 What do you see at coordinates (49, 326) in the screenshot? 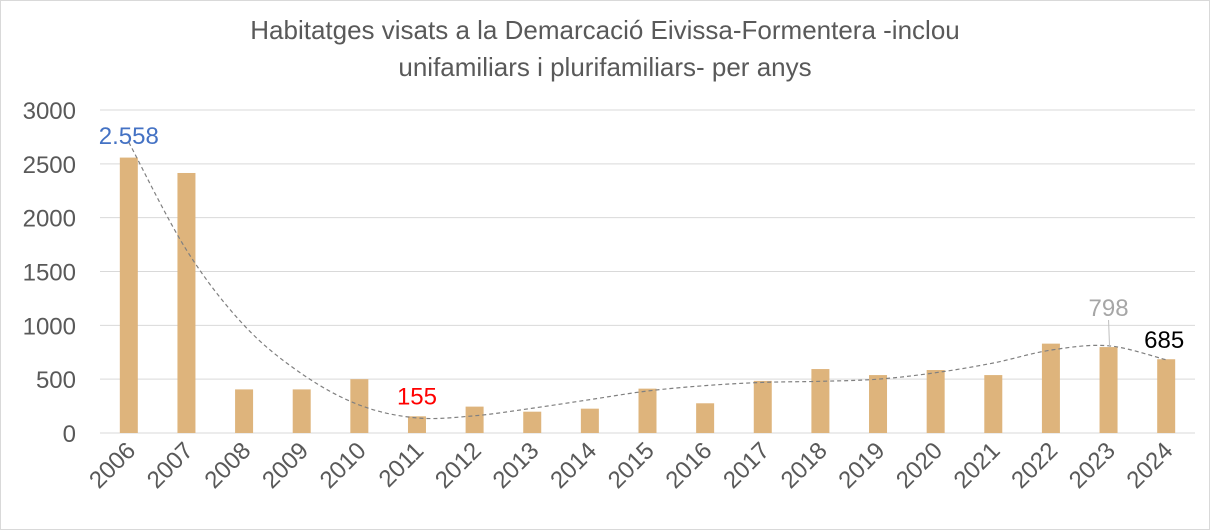
I see `y-tick-label: 1000` at bounding box center [49, 326].